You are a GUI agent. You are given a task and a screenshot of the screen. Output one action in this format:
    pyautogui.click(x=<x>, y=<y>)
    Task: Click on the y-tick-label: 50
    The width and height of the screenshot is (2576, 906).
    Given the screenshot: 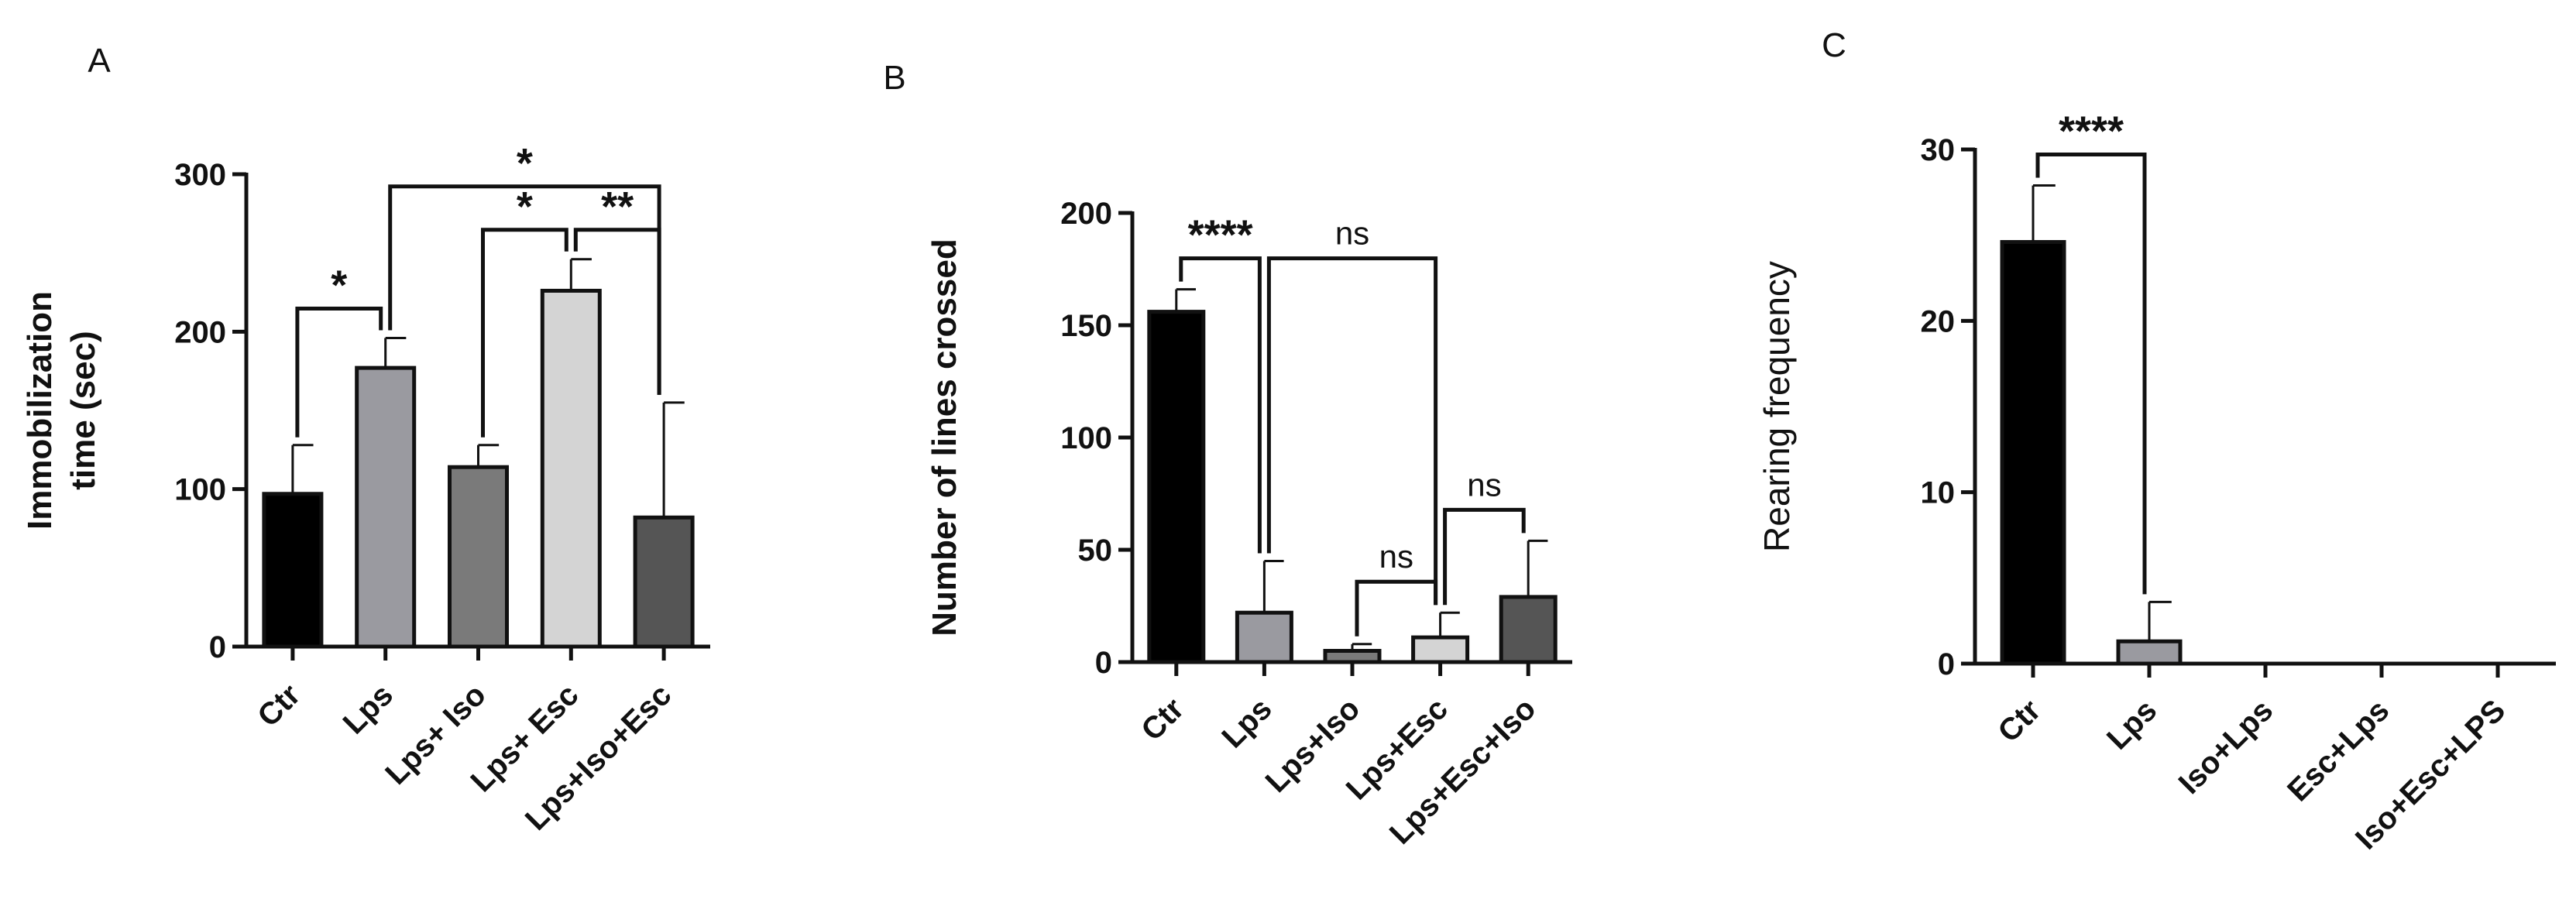 What is the action you would take?
    pyautogui.click(x=1095, y=551)
    